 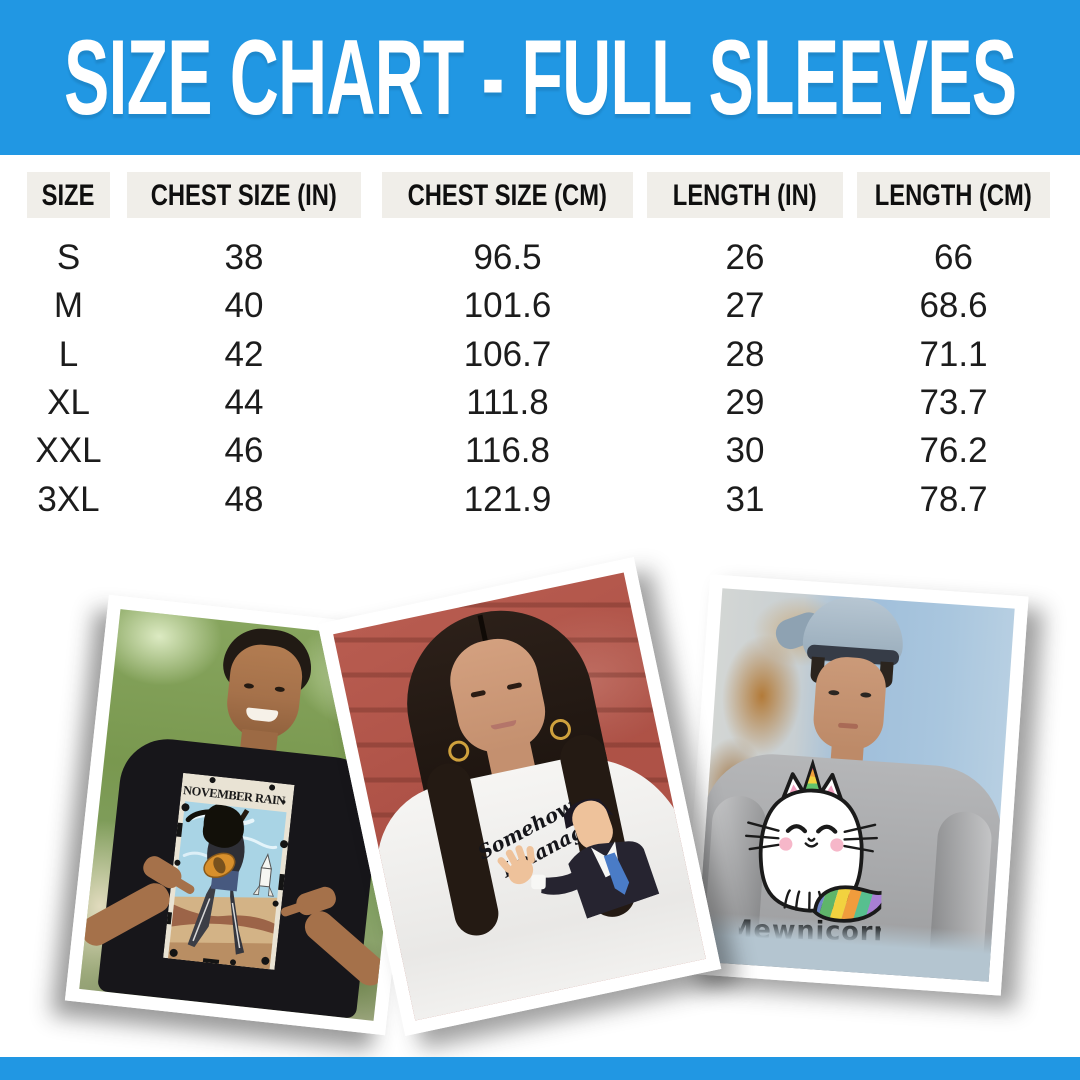 I want to click on photo-november-rain-scene: NOVEMBER RAIN, so click(x=247, y=815).